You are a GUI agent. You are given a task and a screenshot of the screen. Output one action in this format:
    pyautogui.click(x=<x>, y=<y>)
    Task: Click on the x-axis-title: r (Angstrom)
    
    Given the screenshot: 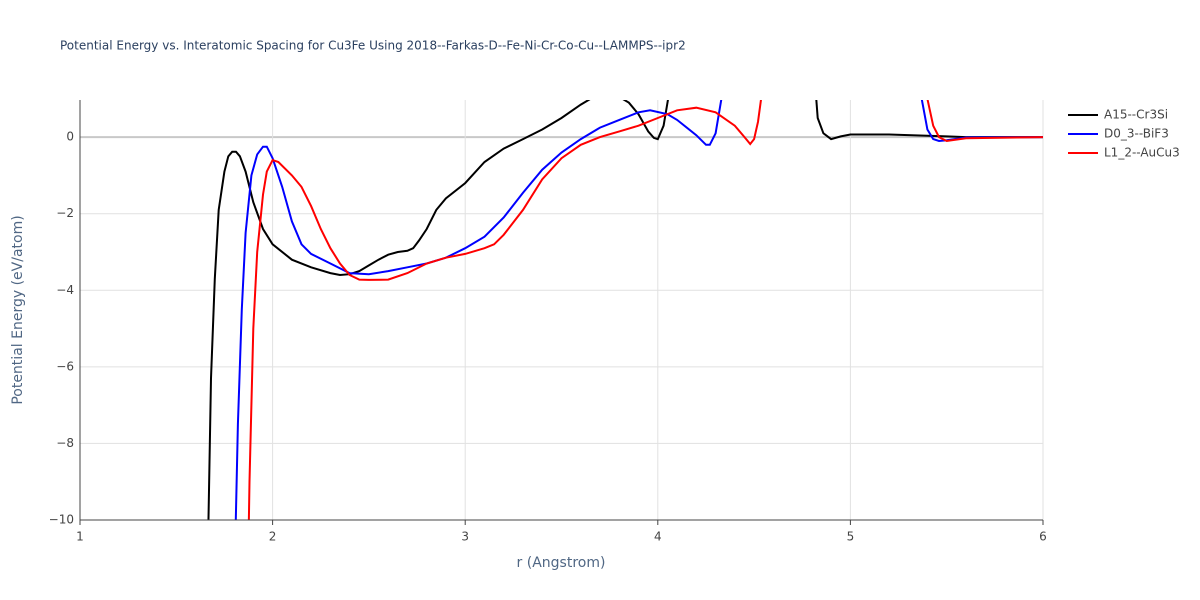 What is the action you would take?
    pyautogui.click(x=561, y=563)
    